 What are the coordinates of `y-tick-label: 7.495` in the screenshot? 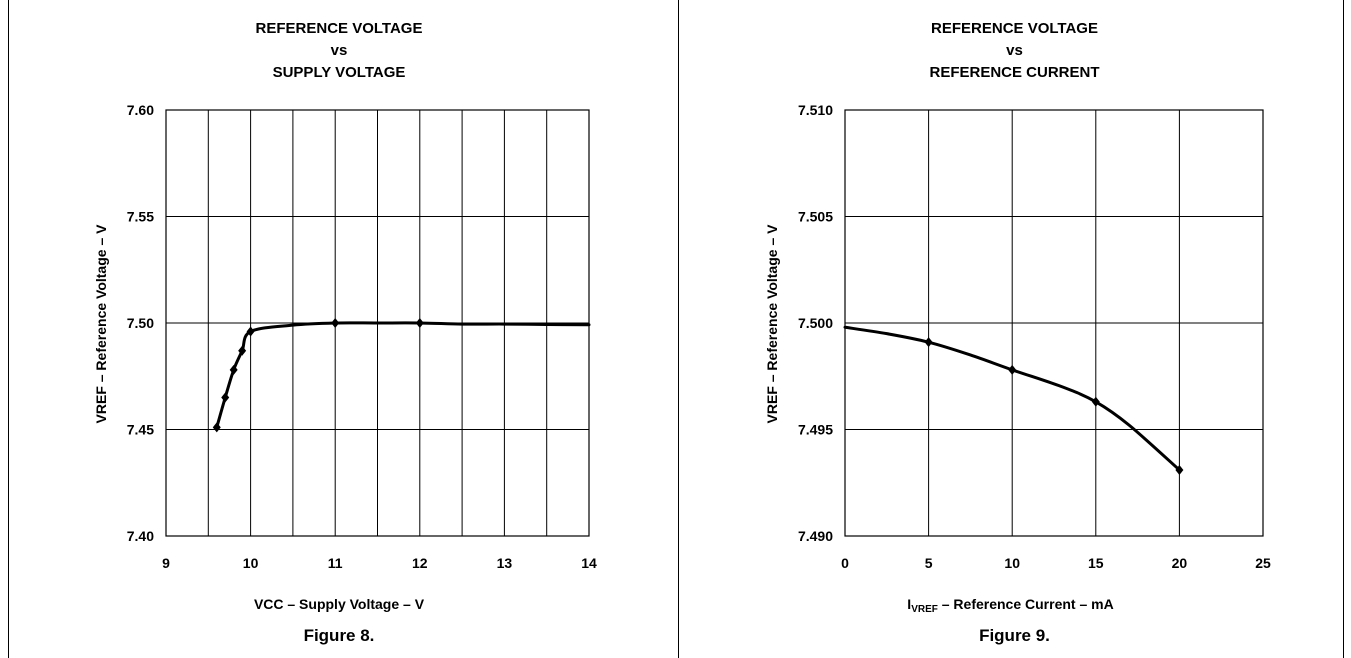 It's located at (815, 430).